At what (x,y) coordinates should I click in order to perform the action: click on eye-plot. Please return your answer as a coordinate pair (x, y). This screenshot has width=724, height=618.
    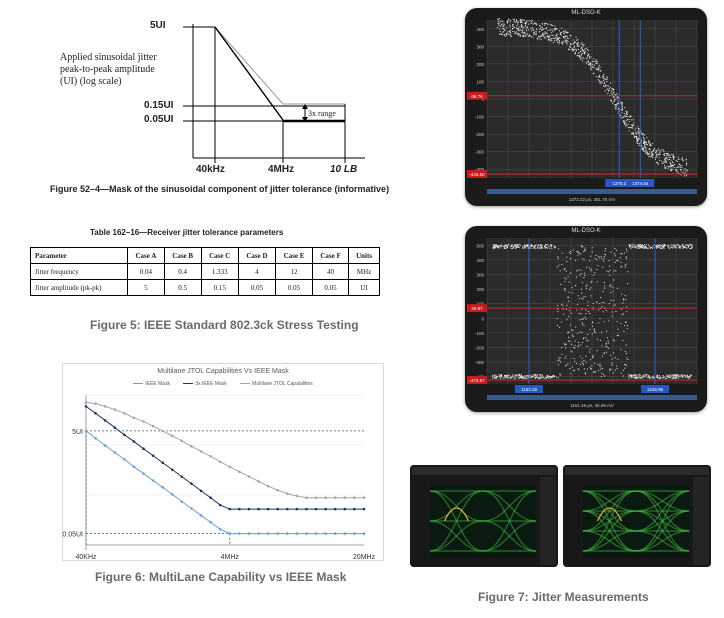
    Looking at the image, I should click on (637, 516).